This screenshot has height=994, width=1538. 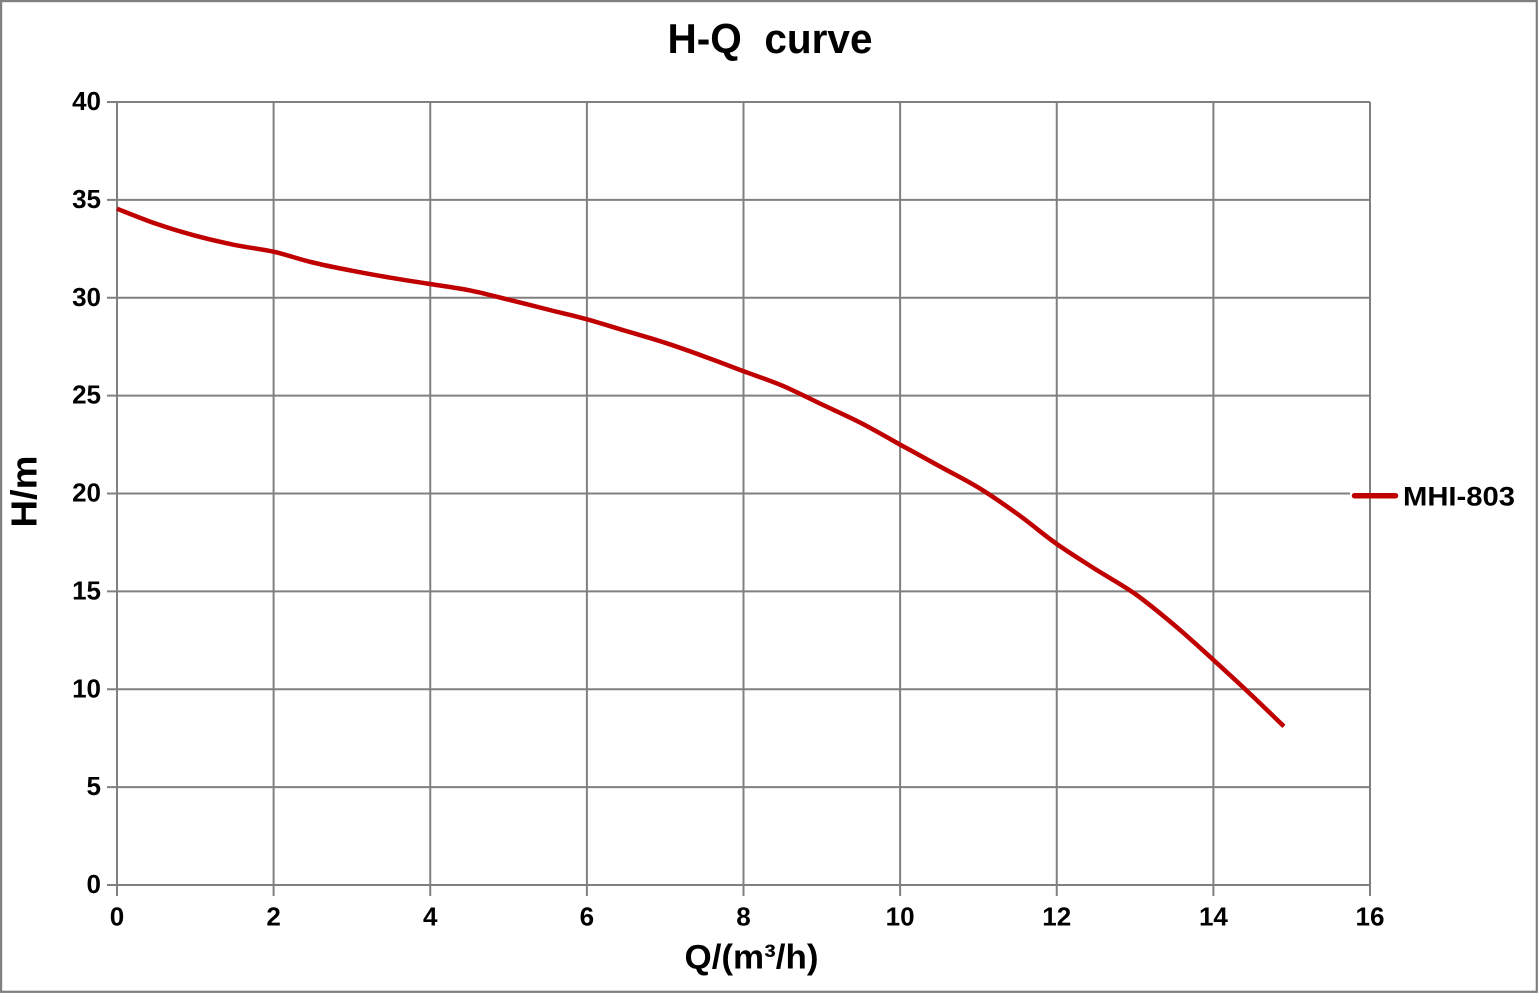 I want to click on svg-text: H-Q curve, so click(x=770, y=38).